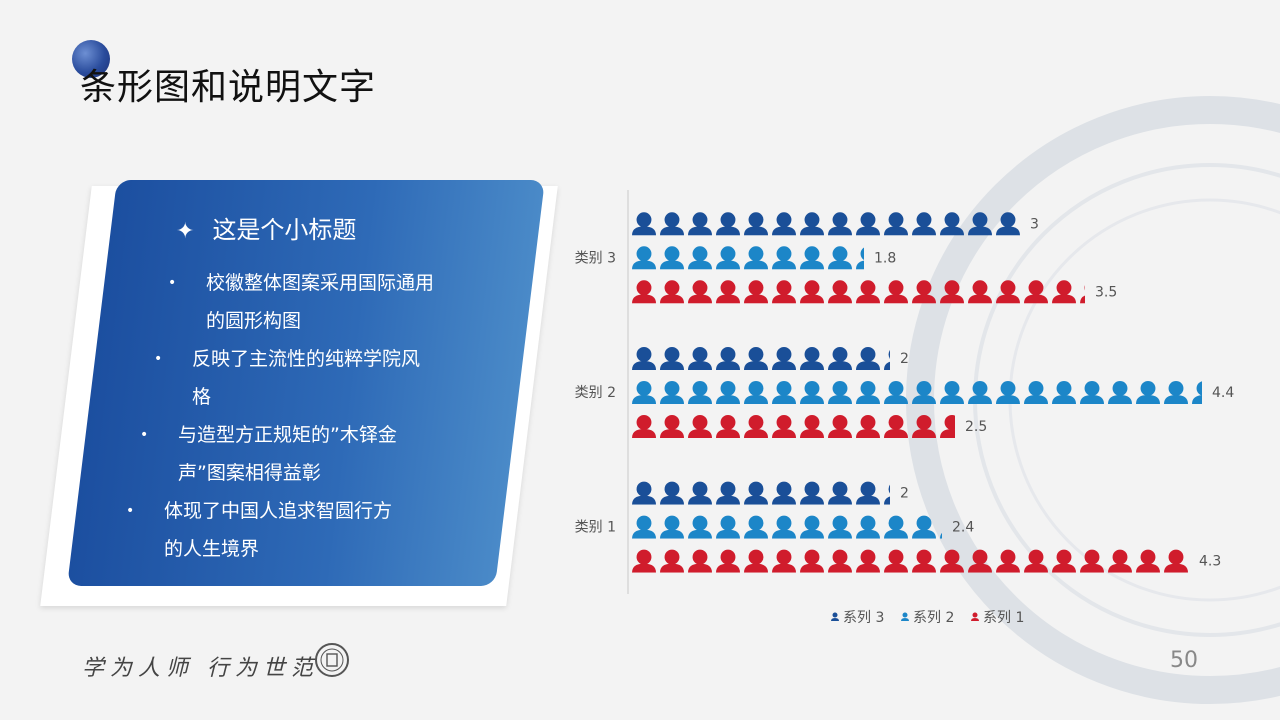  I want to click on data-label: 4.3, so click(1210, 562).